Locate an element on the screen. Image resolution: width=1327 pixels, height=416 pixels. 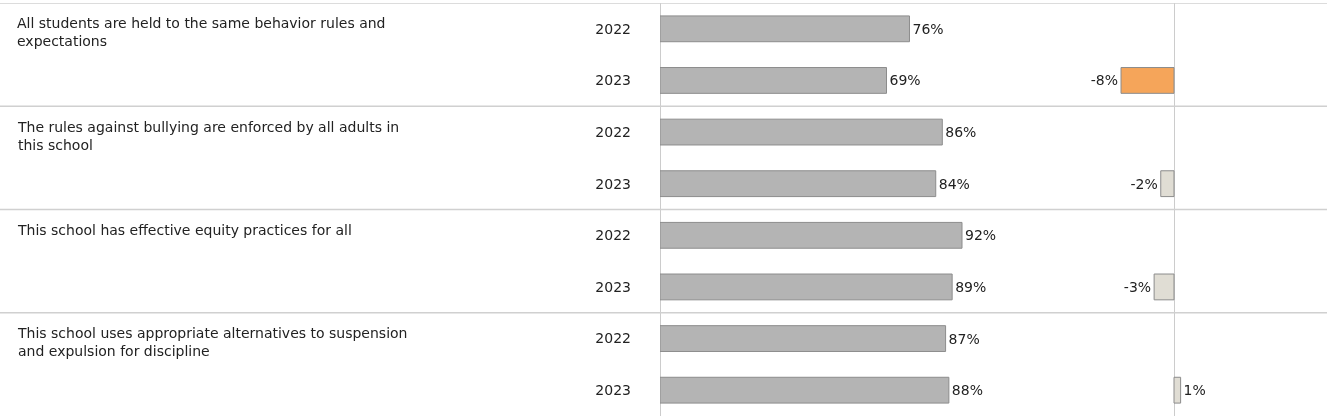
text: The rules against bullying are enforced by all adults in this school is located at coordinates (208, 136).